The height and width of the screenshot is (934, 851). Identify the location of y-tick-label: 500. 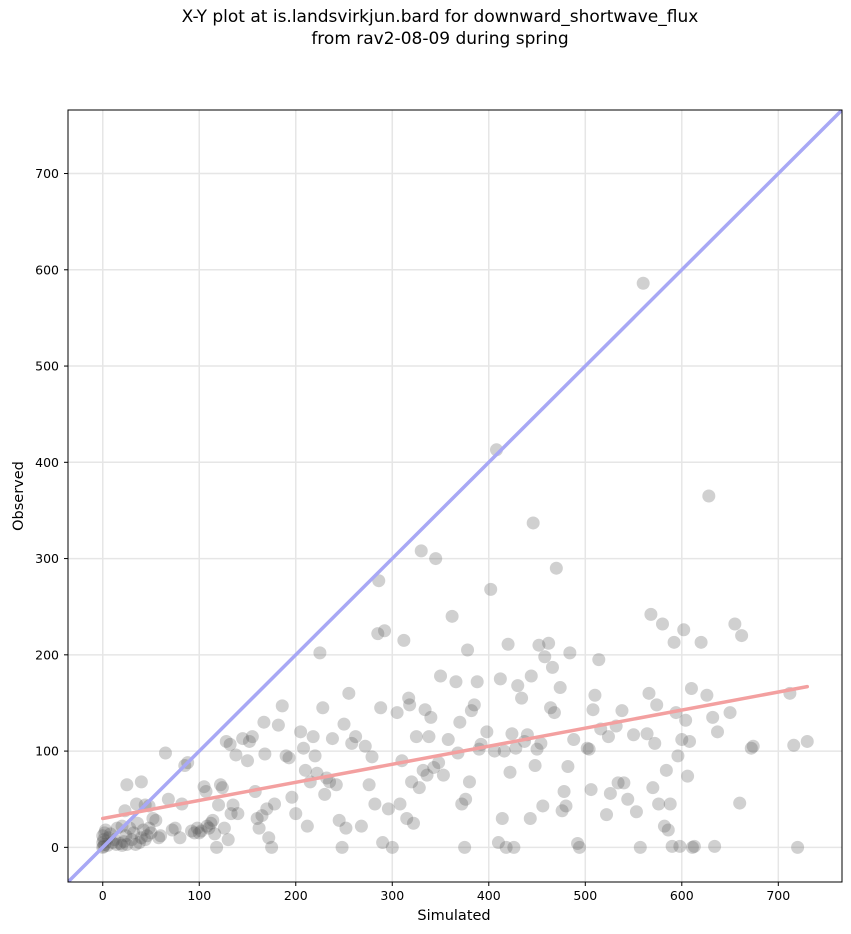
(47, 366).